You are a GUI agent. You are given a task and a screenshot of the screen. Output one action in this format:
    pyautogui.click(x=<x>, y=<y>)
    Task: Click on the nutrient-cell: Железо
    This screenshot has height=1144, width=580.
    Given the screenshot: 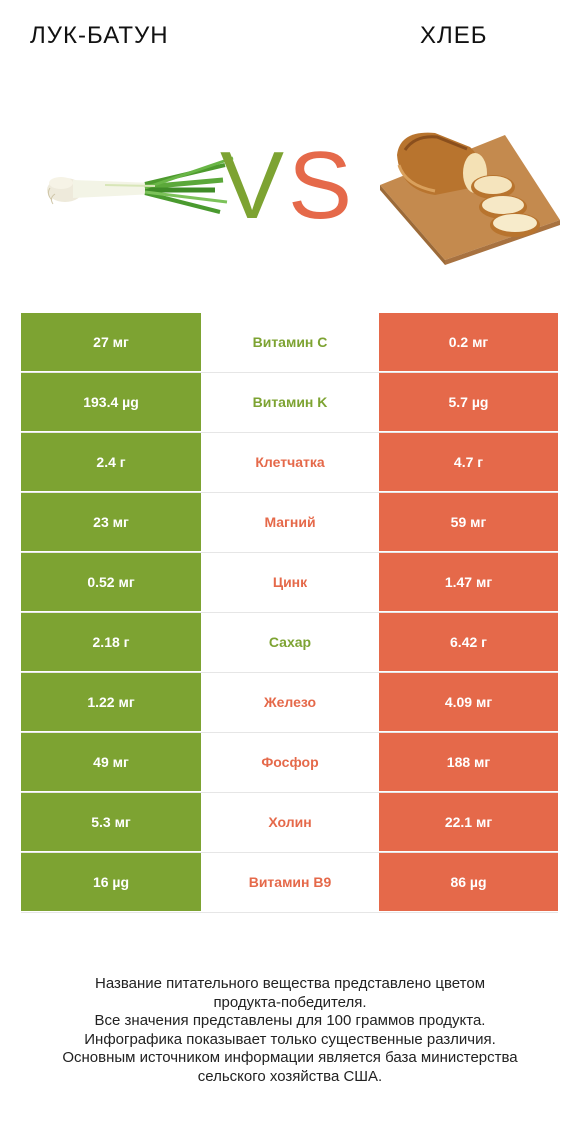 What is the action you would take?
    pyautogui.click(x=290, y=702)
    